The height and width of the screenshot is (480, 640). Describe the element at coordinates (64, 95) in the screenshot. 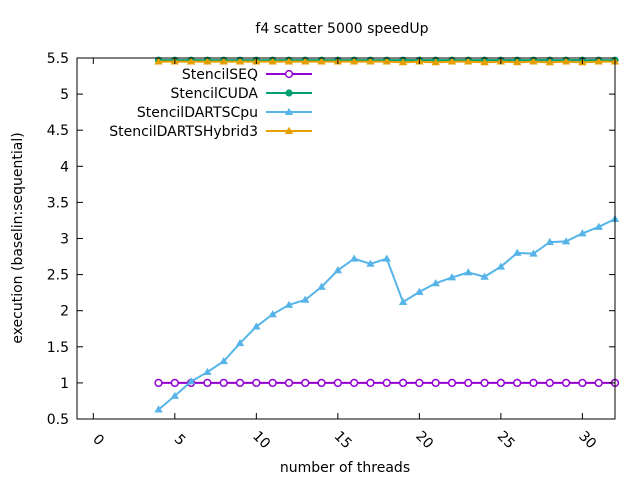

I see `y-tick-label: 5` at that location.